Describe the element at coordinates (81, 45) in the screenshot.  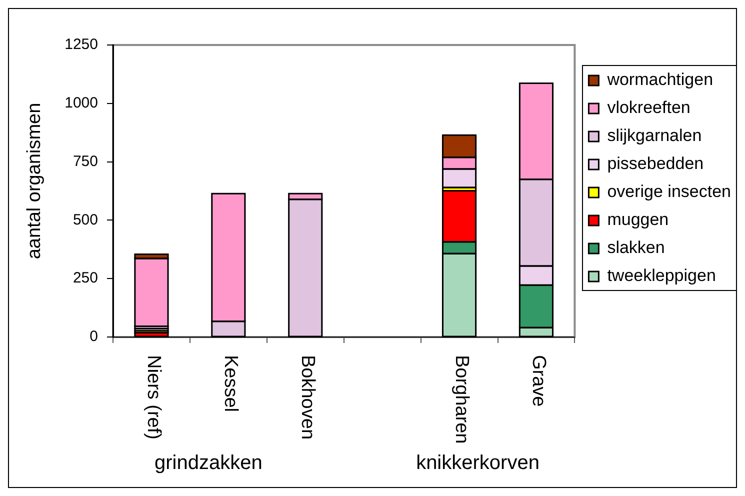
I see `y-tick-label: 1250` at that location.